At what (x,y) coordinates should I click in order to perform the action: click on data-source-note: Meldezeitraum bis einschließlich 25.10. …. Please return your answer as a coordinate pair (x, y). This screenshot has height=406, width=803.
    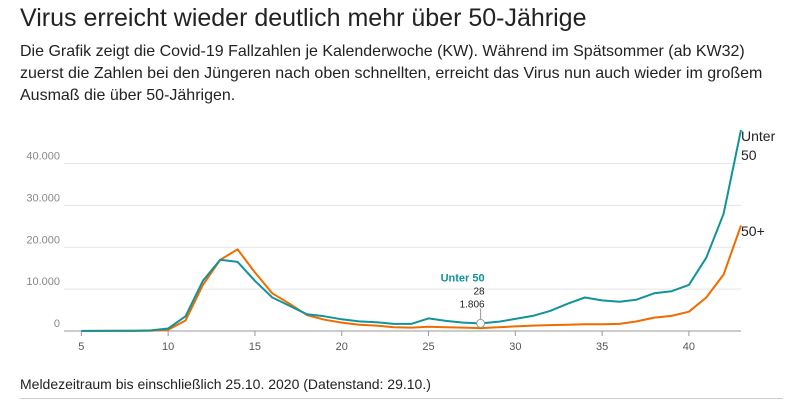
    Looking at the image, I should click on (225, 384).